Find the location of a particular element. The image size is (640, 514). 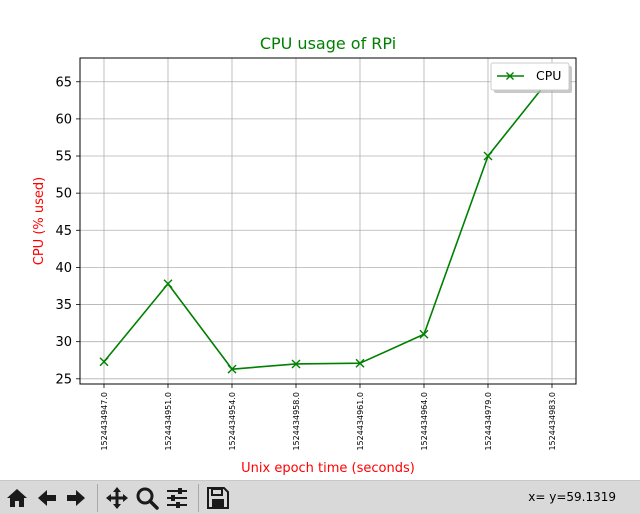

back-button is located at coordinates (47, 498).